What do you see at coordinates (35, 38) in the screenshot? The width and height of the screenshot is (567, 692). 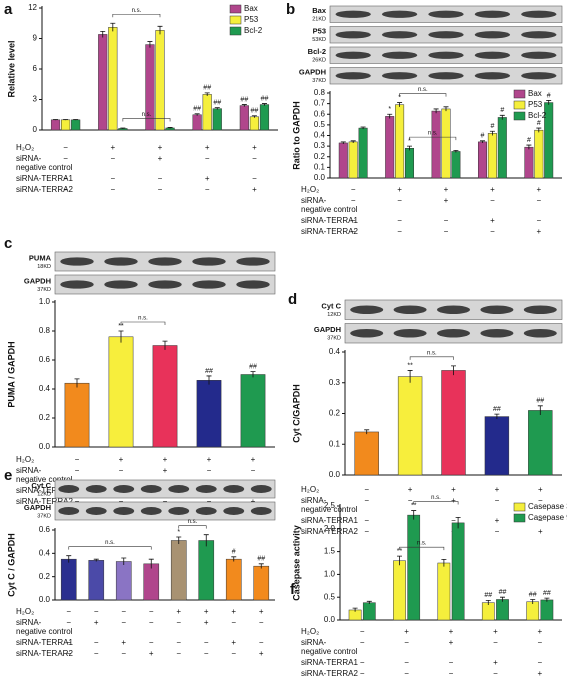 I see `y-tick-label: 9` at bounding box center [35, 38].